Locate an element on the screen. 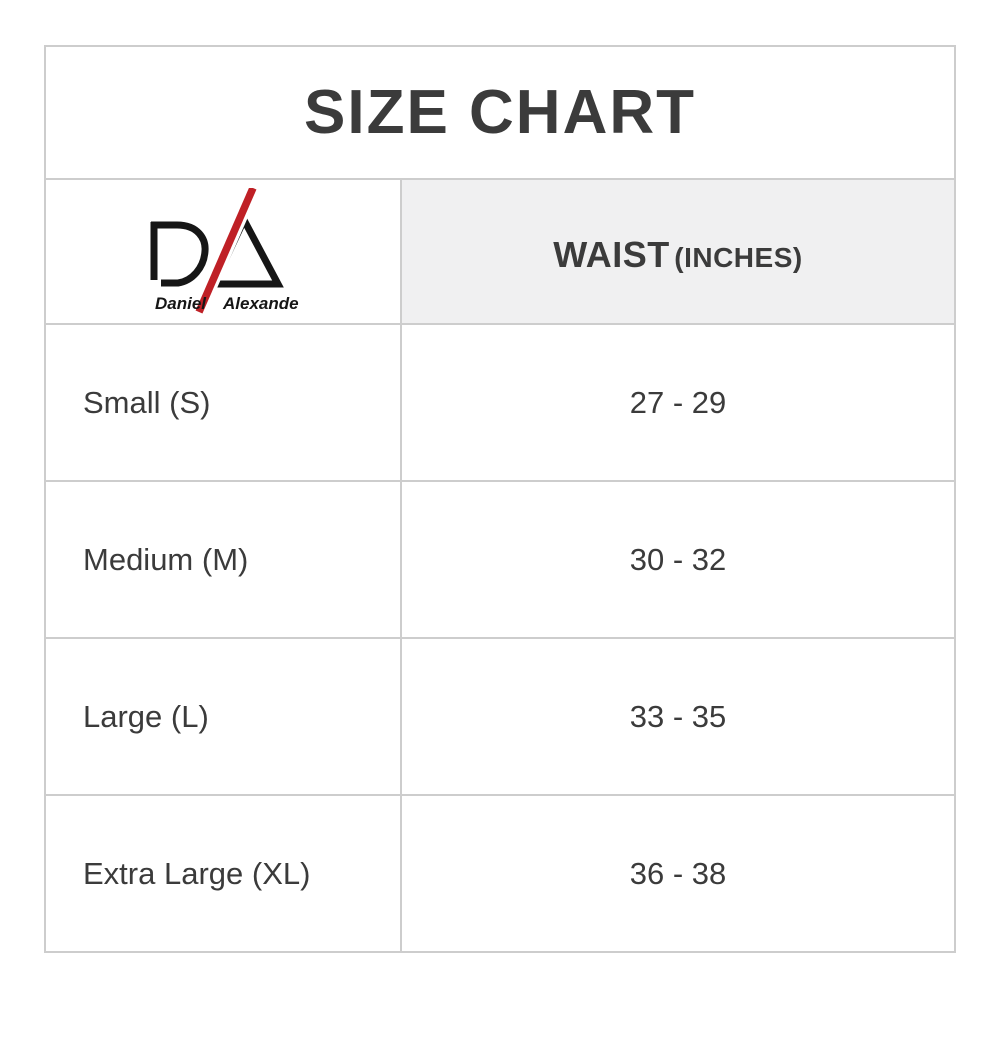  size-label: Medium (M) is located at coordinates (166, 559).